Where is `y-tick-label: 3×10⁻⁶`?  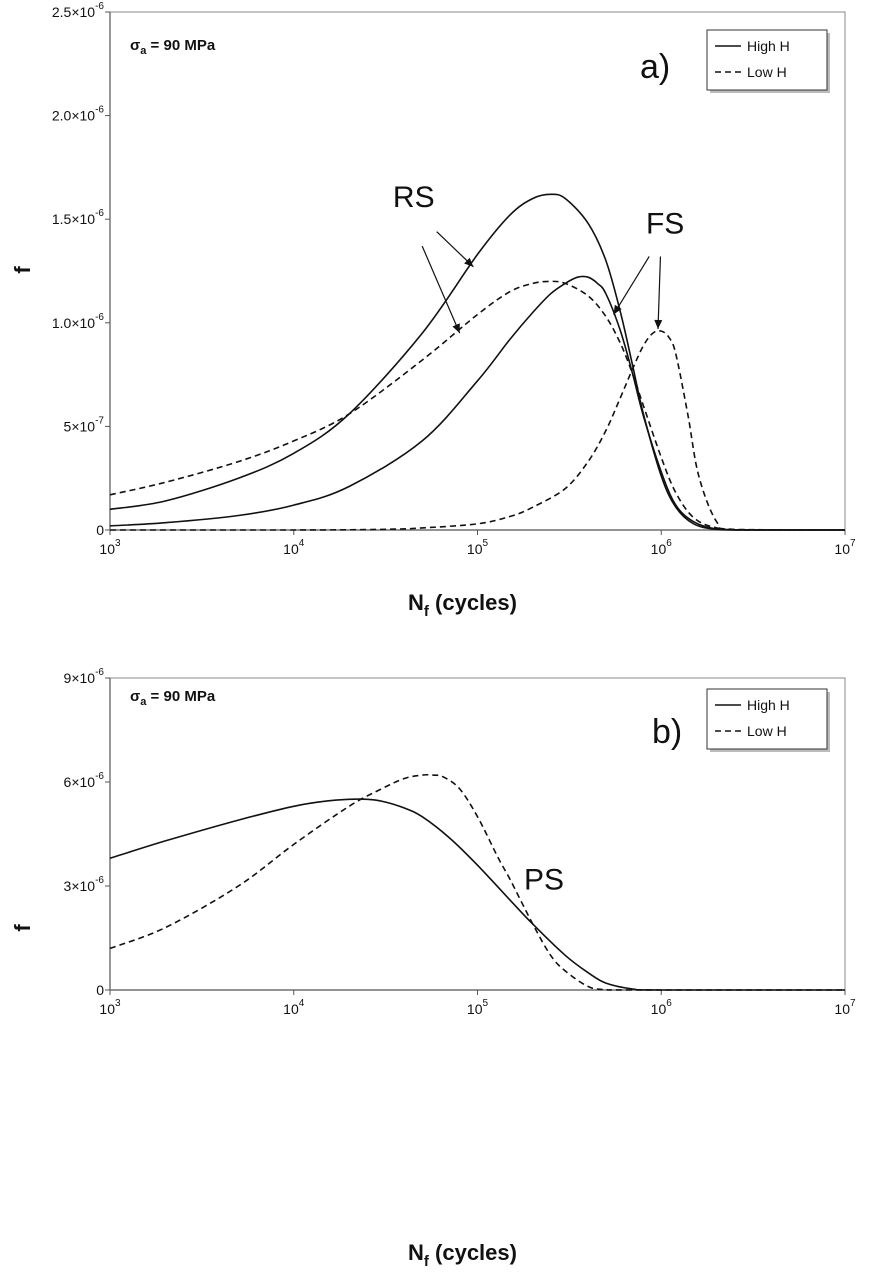 y-tick-label: 3×10⁻⁶ is located at coordinates (84, 884).